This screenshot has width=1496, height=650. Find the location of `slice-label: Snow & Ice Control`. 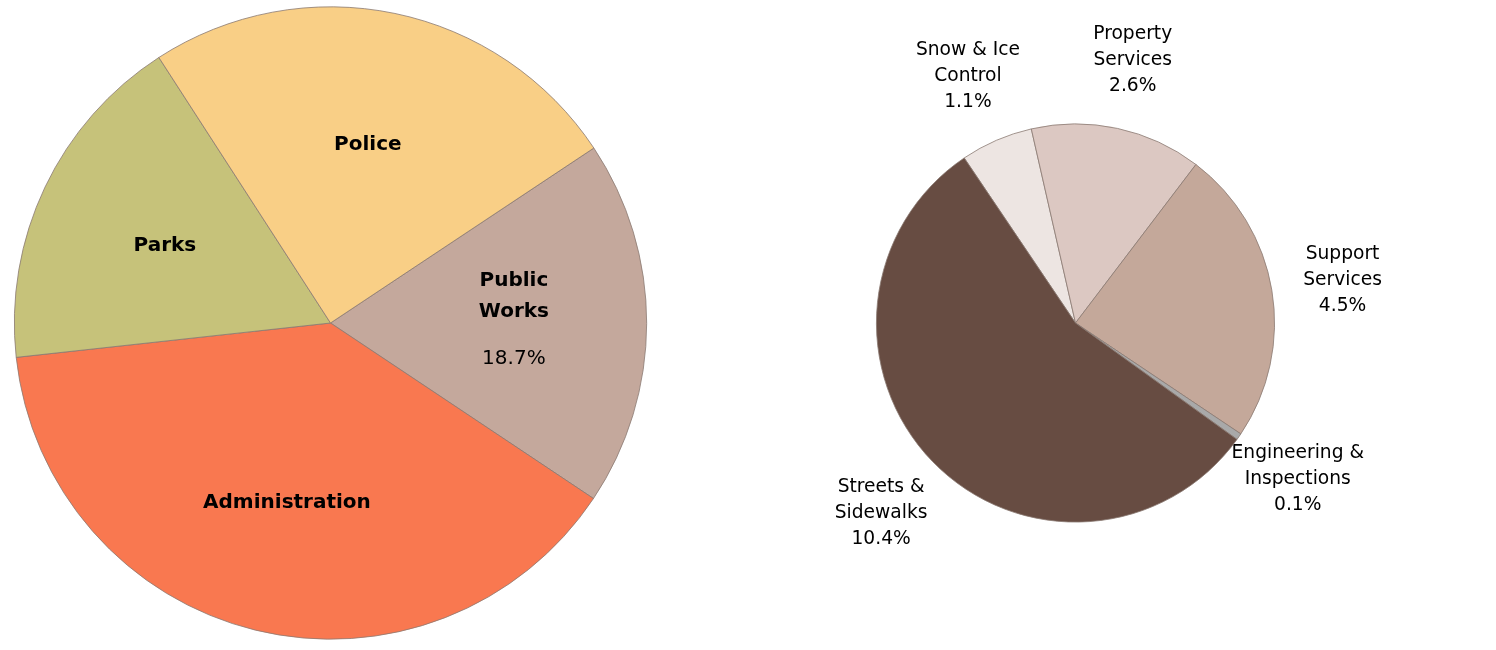

slice-label: Snow & Ice Control is located at coordinates (967, 61).